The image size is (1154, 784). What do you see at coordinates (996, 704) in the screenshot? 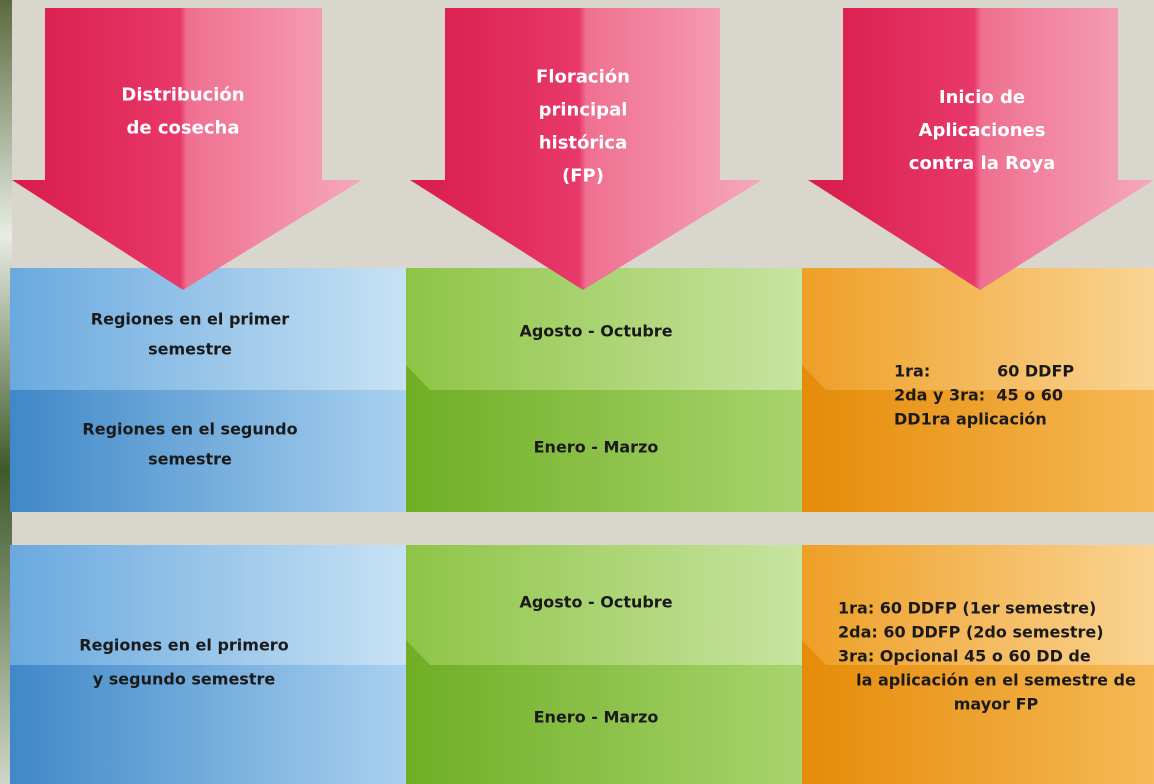
I see `application-text: mayor FP` at bounding box center [996, 704].